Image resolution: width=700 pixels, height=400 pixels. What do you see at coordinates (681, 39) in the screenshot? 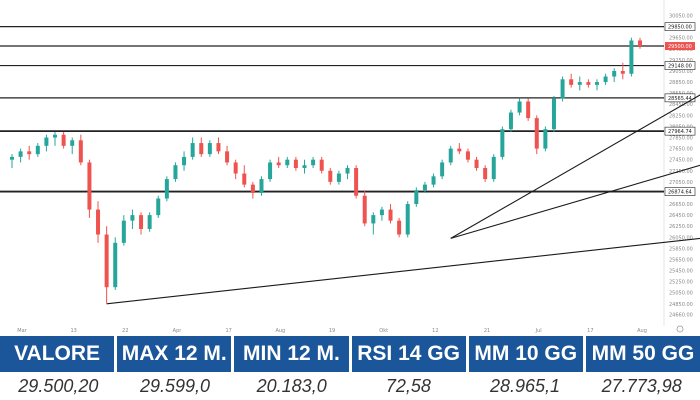
I see `y-tick-label: 29650.00` at bounding box center [681, 39].